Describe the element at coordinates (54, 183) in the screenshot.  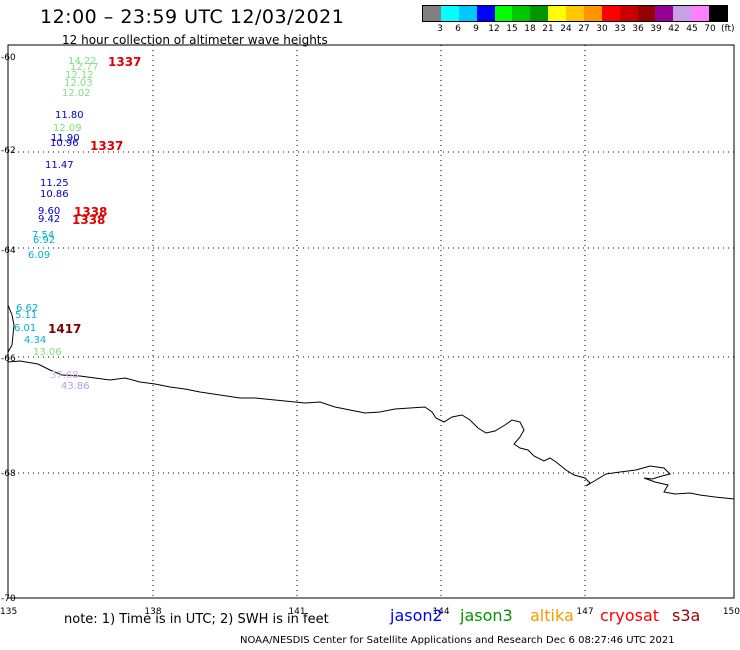
I see `wave-height-label: 11.25` at that location.